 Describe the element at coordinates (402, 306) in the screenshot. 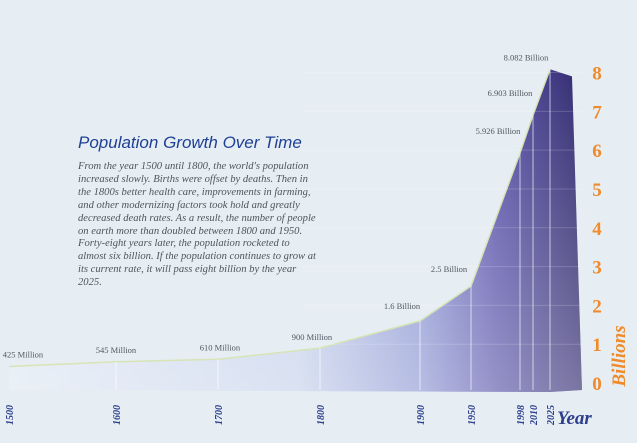

I see `data-label: 1.6 Billion` at that location.